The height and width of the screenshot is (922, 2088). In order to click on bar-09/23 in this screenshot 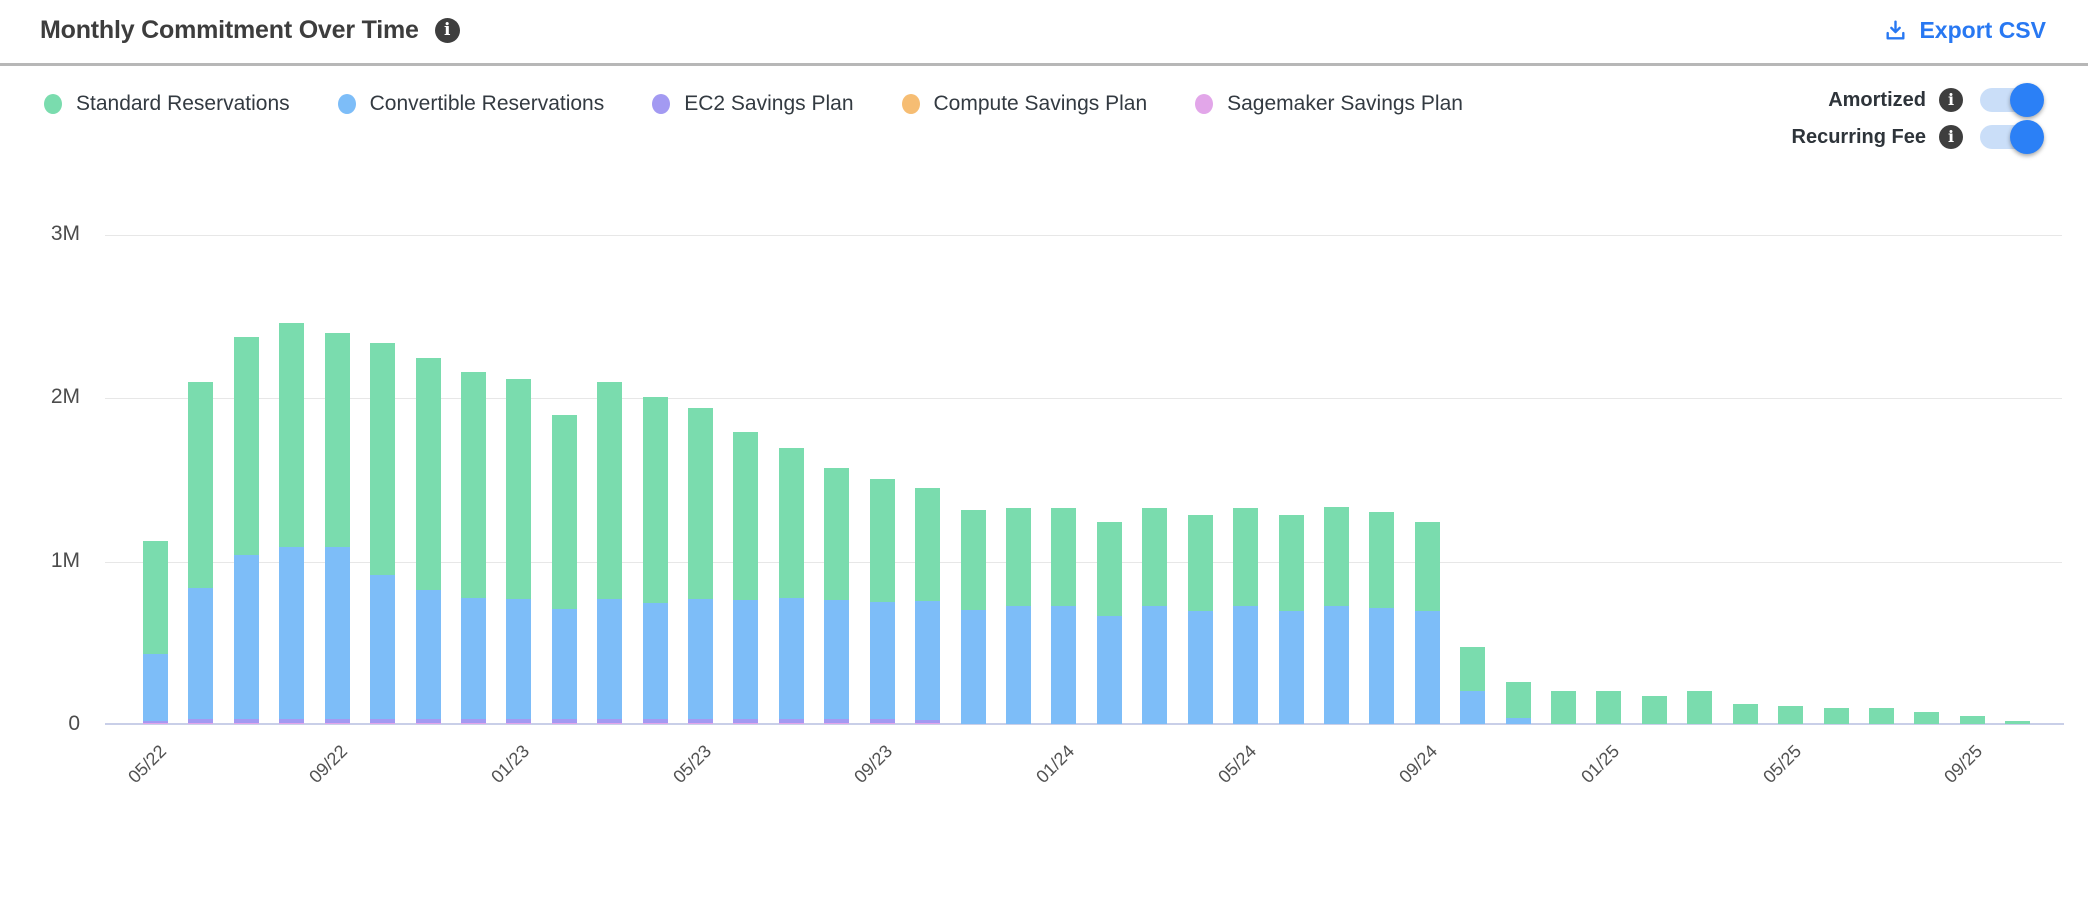, I will do `click(882, 601)`.